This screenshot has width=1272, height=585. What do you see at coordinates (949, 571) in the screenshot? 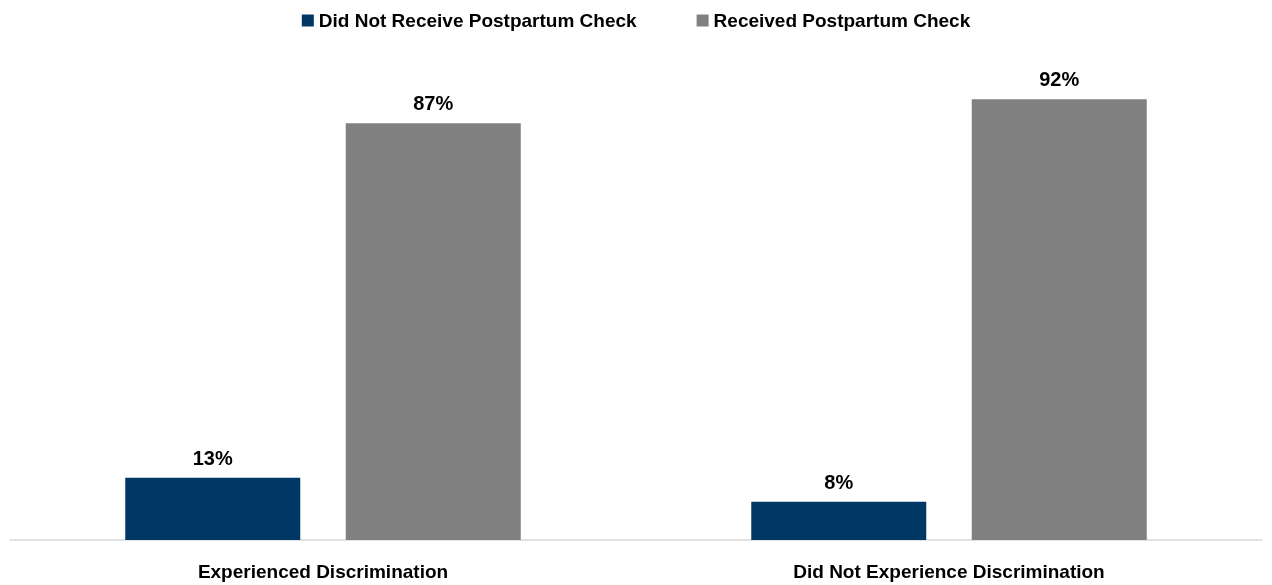
I see `x-tick-label: Did Not Experience Discrimination` at bounding box center [949, 571].